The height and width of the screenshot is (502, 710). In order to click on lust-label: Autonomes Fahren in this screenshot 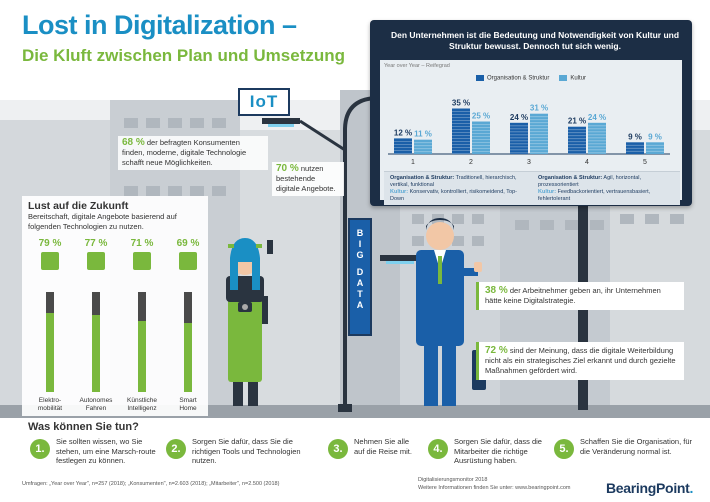, I will do `click(96, 404)`.